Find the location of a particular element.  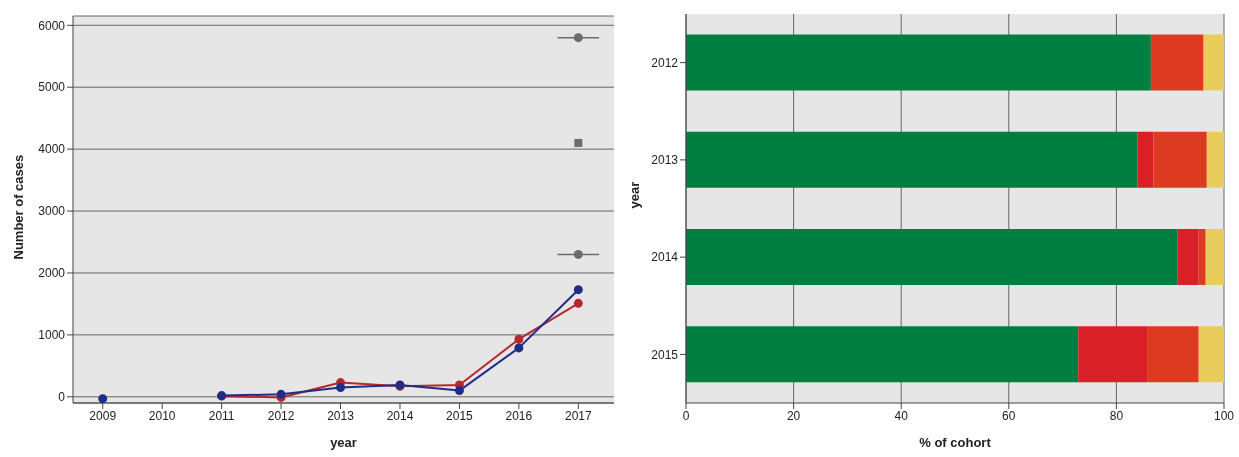

y-tick-label: 4000 is located at coordinates (52, 149).